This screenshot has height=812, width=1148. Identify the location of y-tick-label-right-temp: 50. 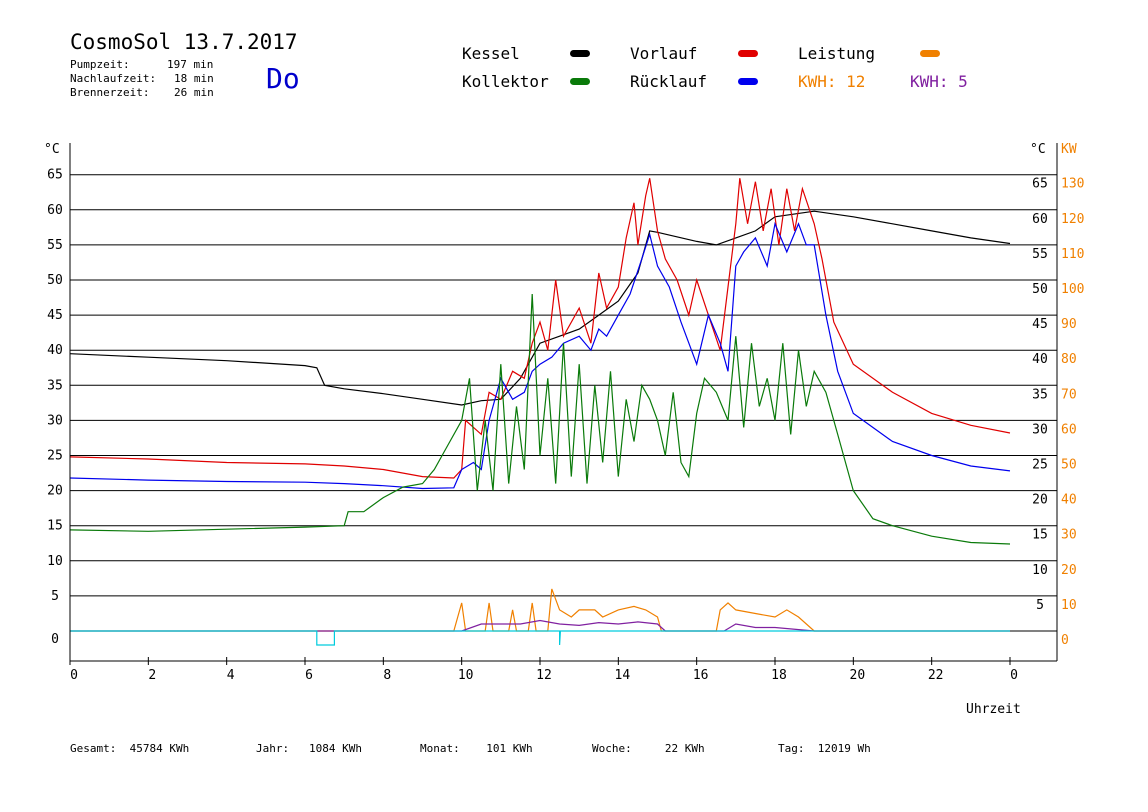
(1040, 289).